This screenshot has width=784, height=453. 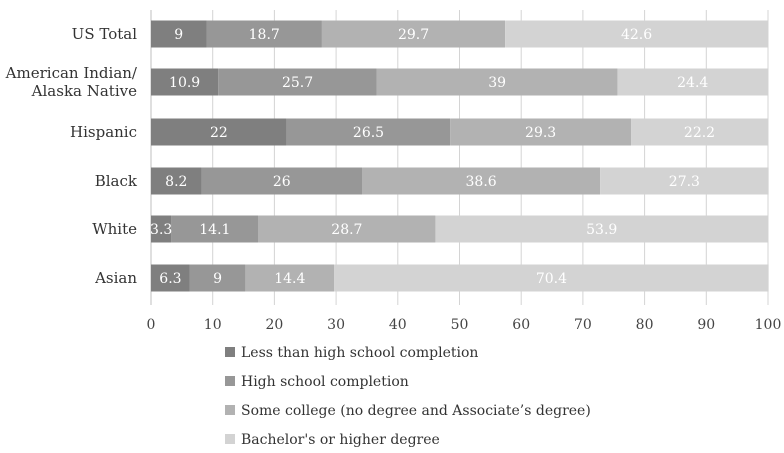 I want to click on category-label: American Indian/Alaska Native, so click(x=71, y=82).